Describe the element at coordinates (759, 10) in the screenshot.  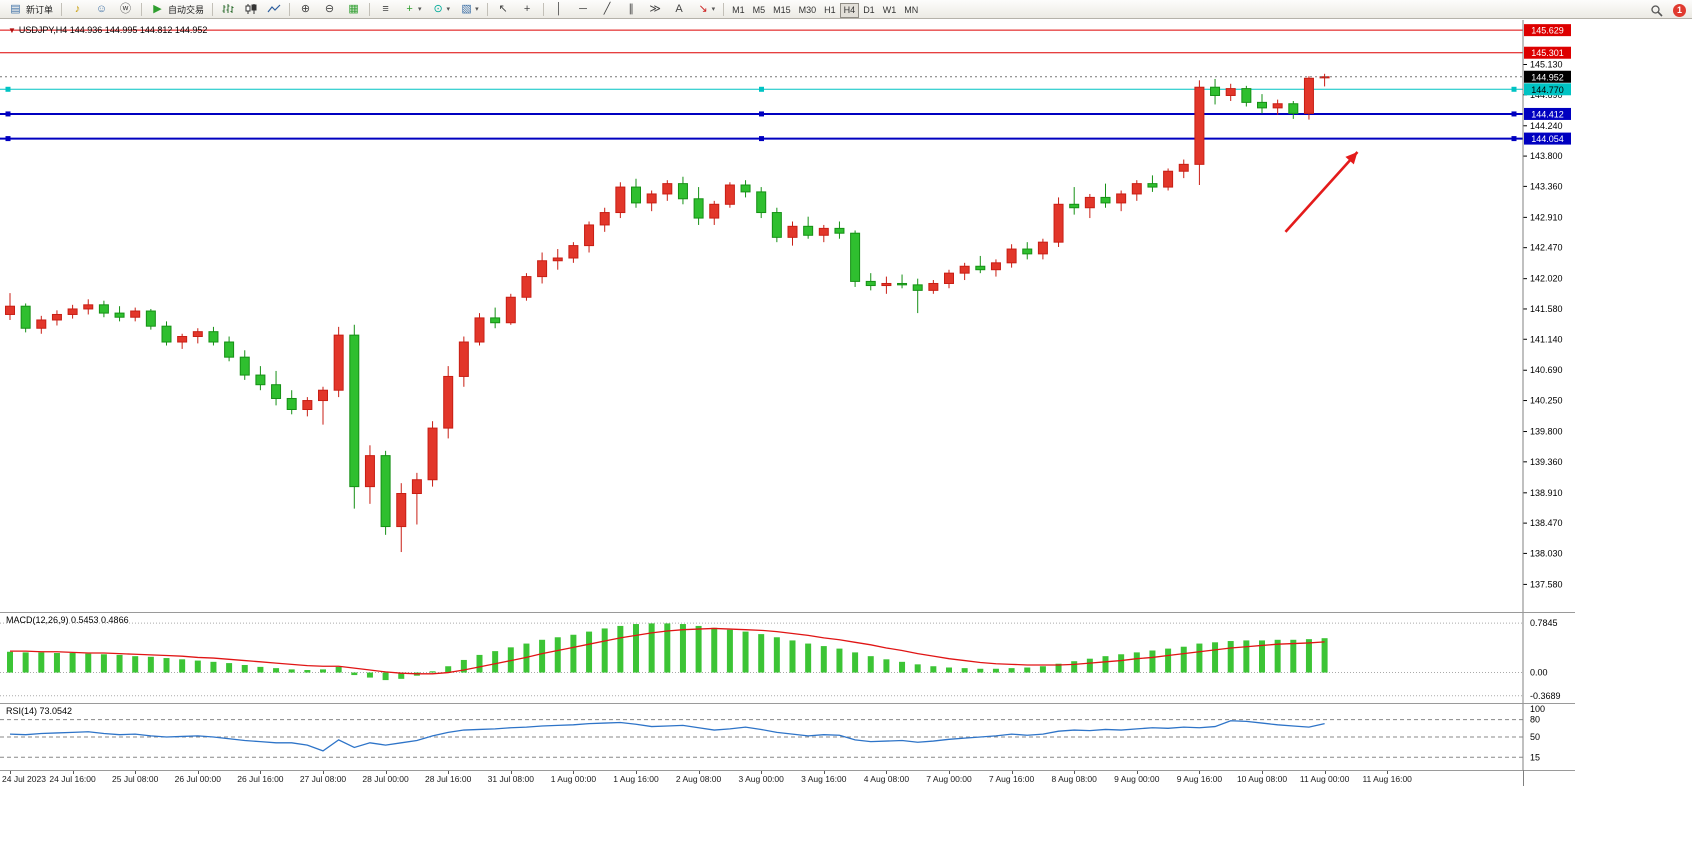
I see `timeframe-button-M5: M5` at that location.